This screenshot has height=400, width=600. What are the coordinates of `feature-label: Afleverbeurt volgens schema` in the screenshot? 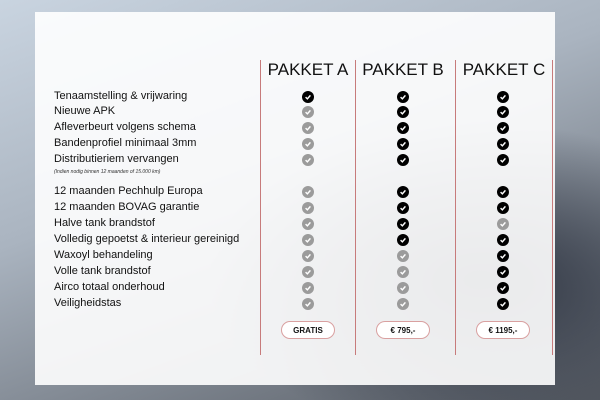 It's located at (125, 127).